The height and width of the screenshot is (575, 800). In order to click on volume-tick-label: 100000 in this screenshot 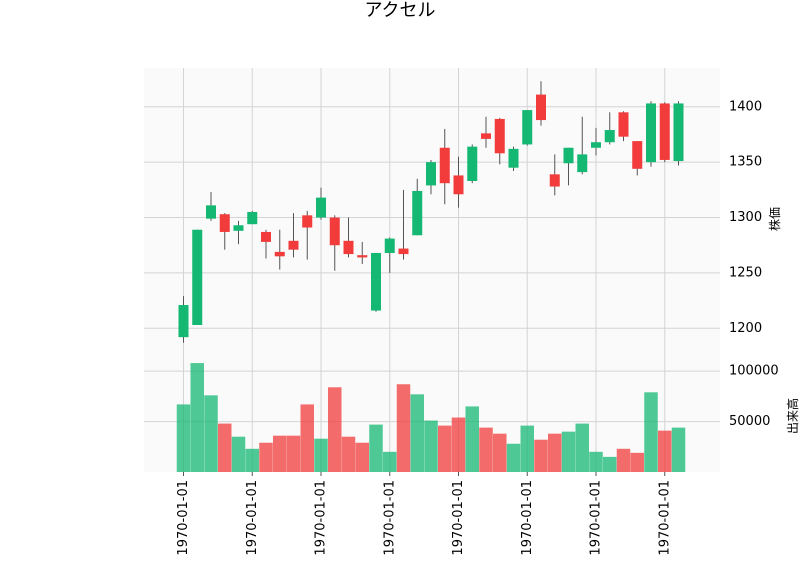, I will do `click(754, 371)`.